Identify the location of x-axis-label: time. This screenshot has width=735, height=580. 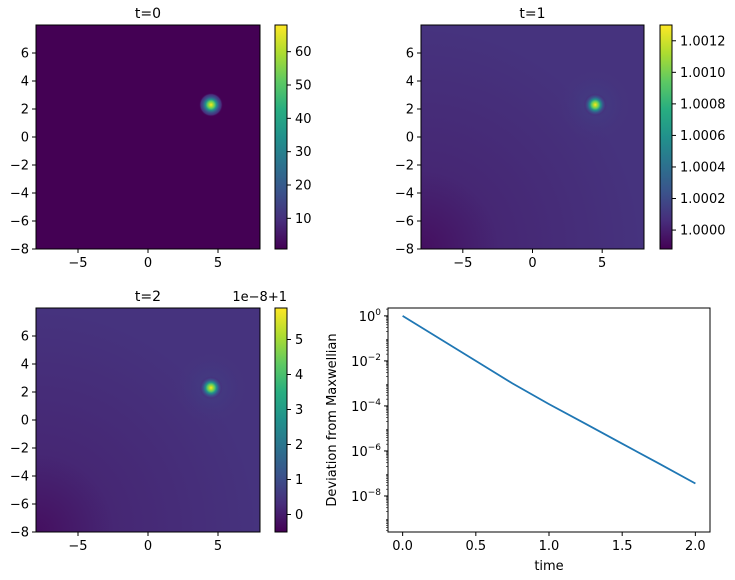
(548, 566).